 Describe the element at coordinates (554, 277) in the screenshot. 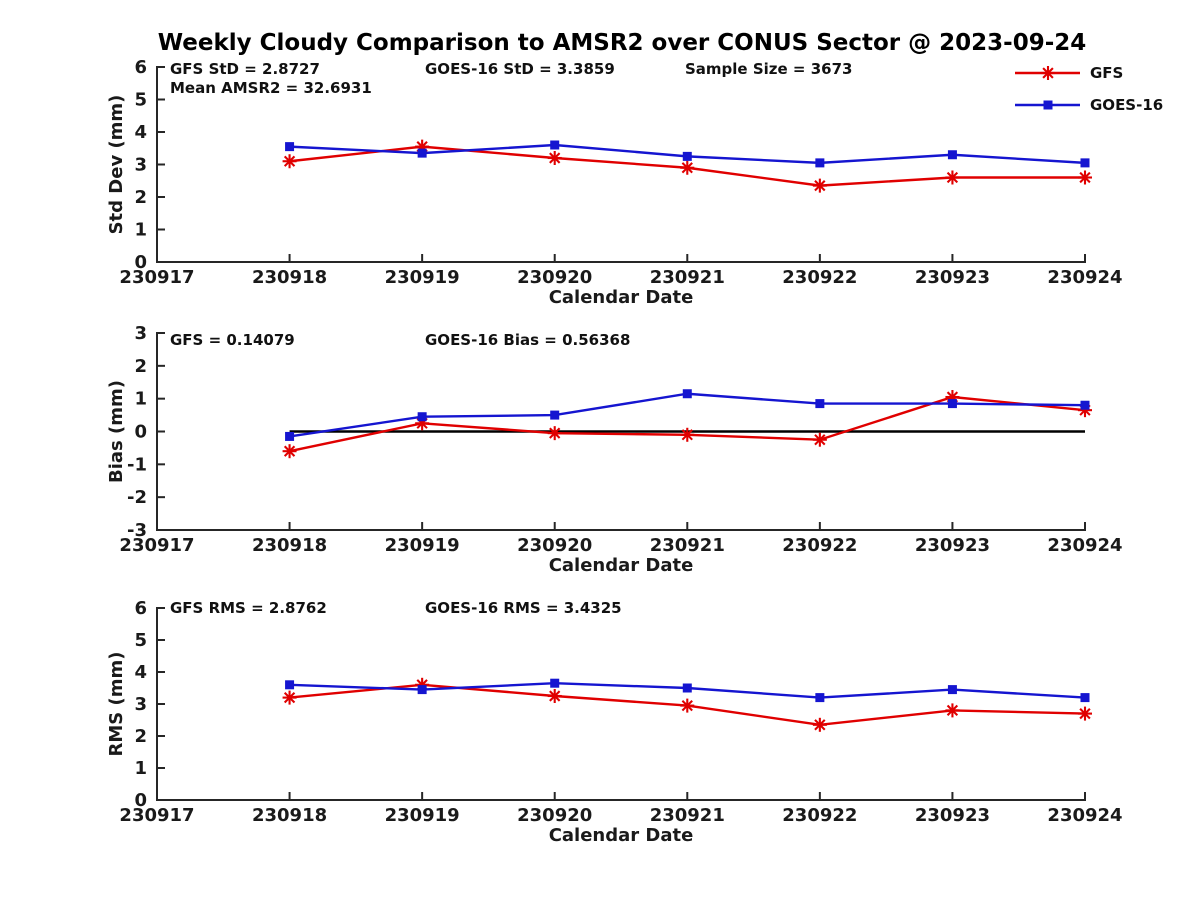

I see `stddev-xtick: 230920` at that location.